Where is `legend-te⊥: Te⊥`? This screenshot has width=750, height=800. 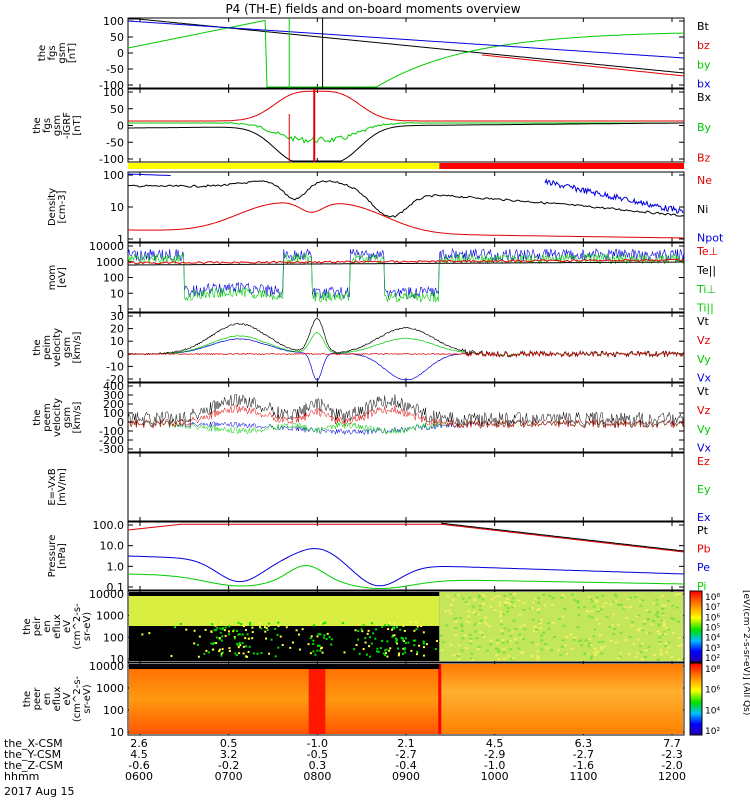
legend-te⊥: Te⊥ is located at coordinates (707, 251).